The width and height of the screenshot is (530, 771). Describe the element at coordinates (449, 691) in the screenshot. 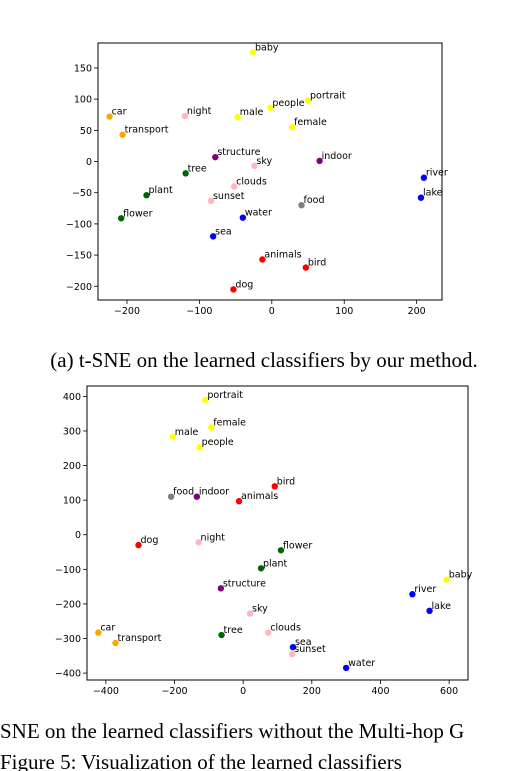

I see `x-tick-label: 600` at that location.